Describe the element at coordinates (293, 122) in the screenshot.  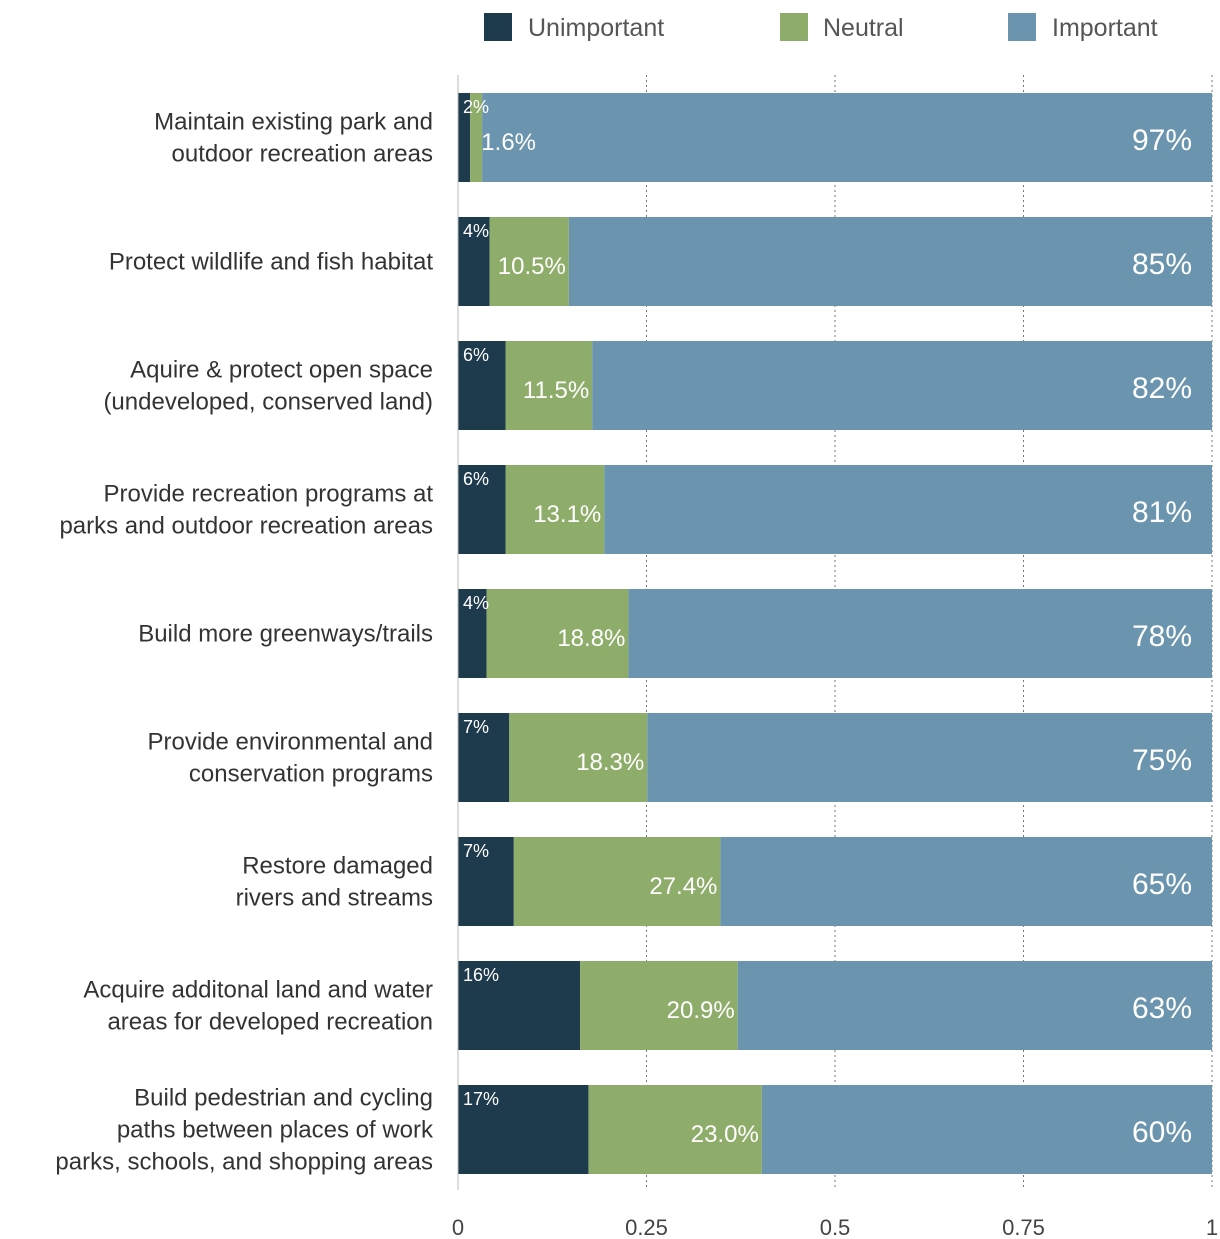
I see `category-label-line: Maintain existing park and` at that location.